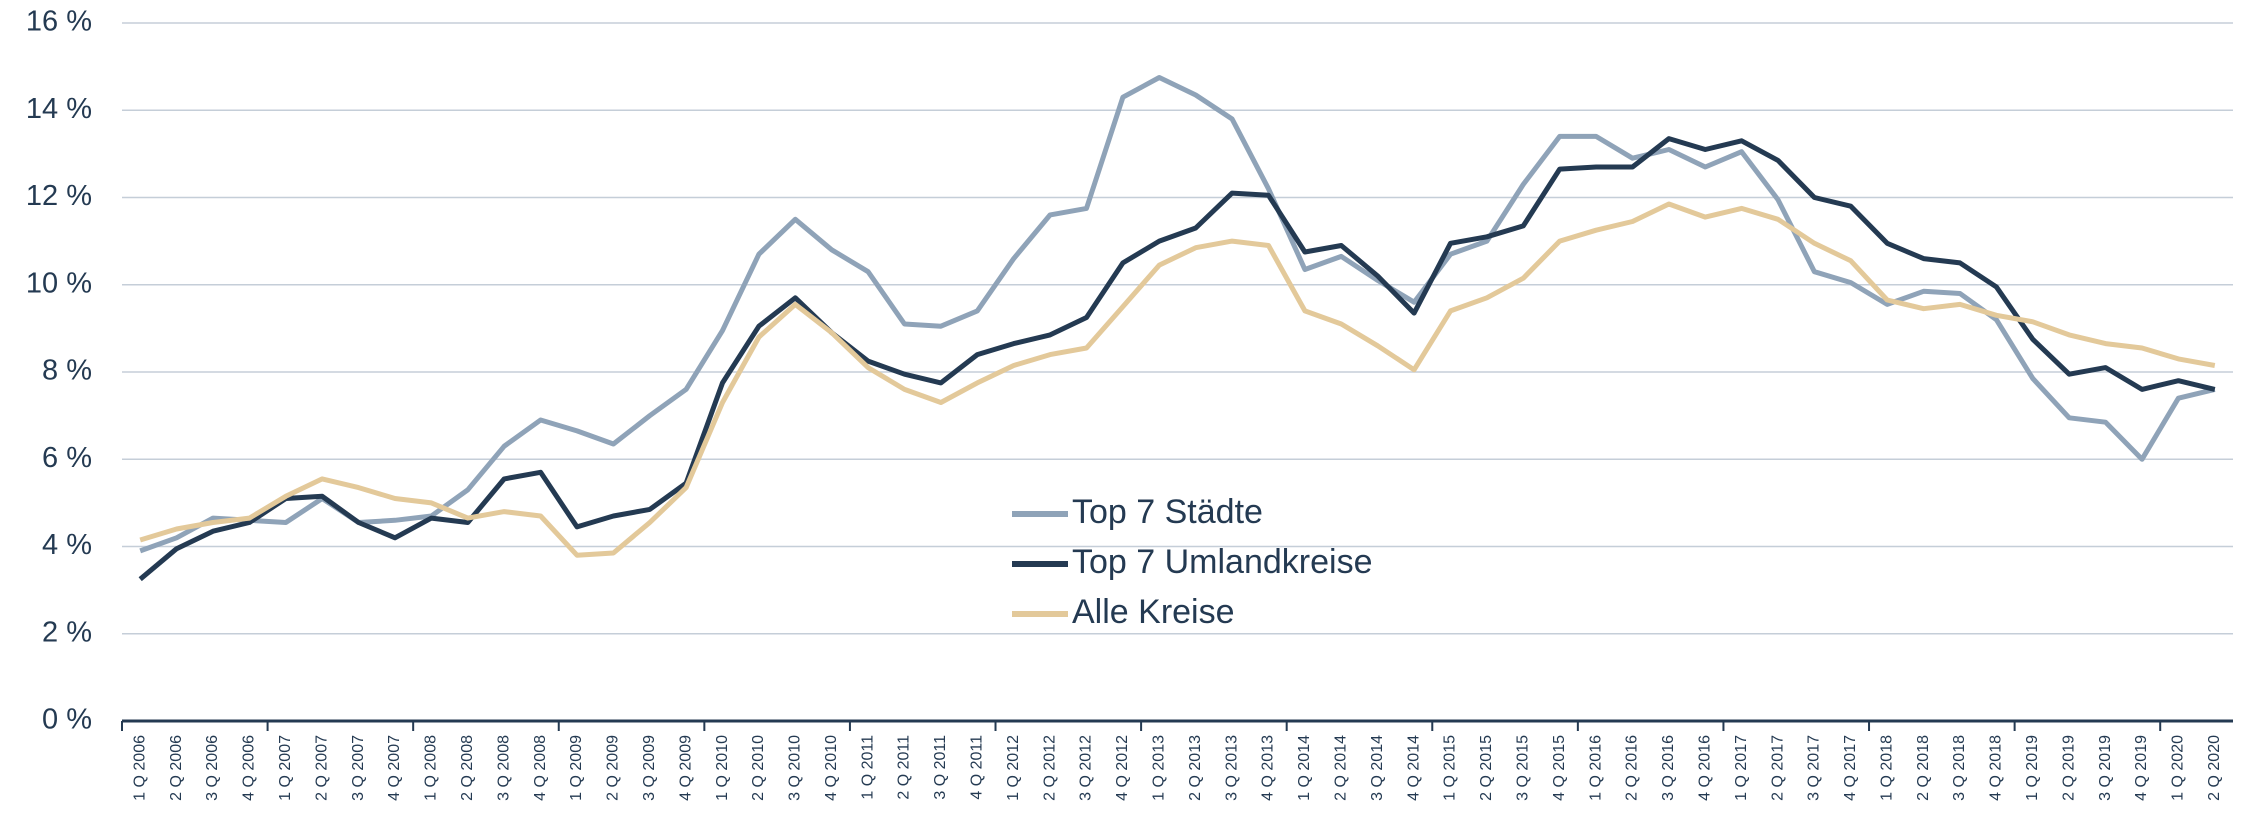 The image size is (2252, 828). What do you see at coordinates (1522, 768) in the screenshot?
I see `x-tick-label: 3 Q 2015` at bounding box center [1522, 768].